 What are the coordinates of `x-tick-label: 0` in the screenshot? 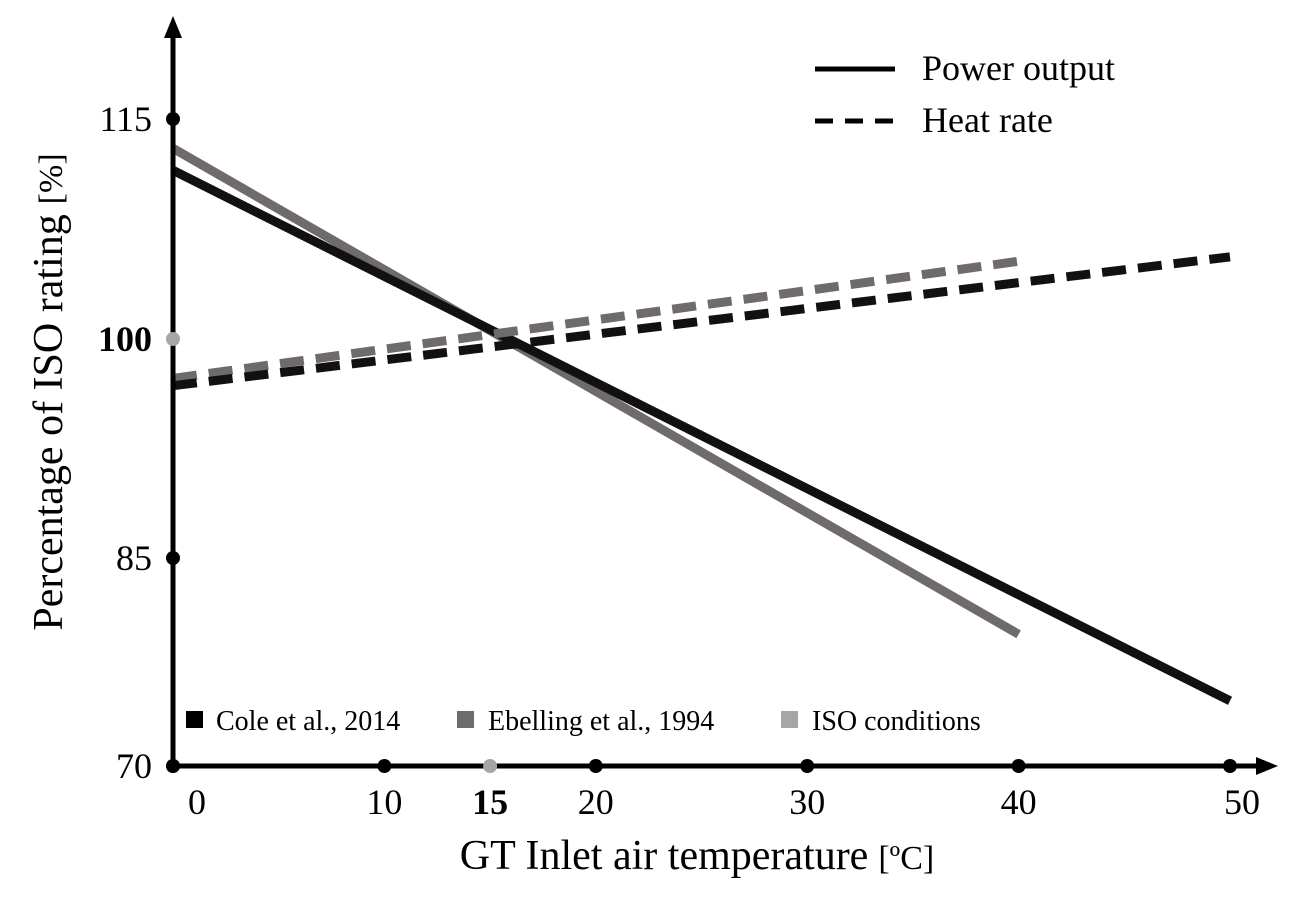 It's located at (197, 802).